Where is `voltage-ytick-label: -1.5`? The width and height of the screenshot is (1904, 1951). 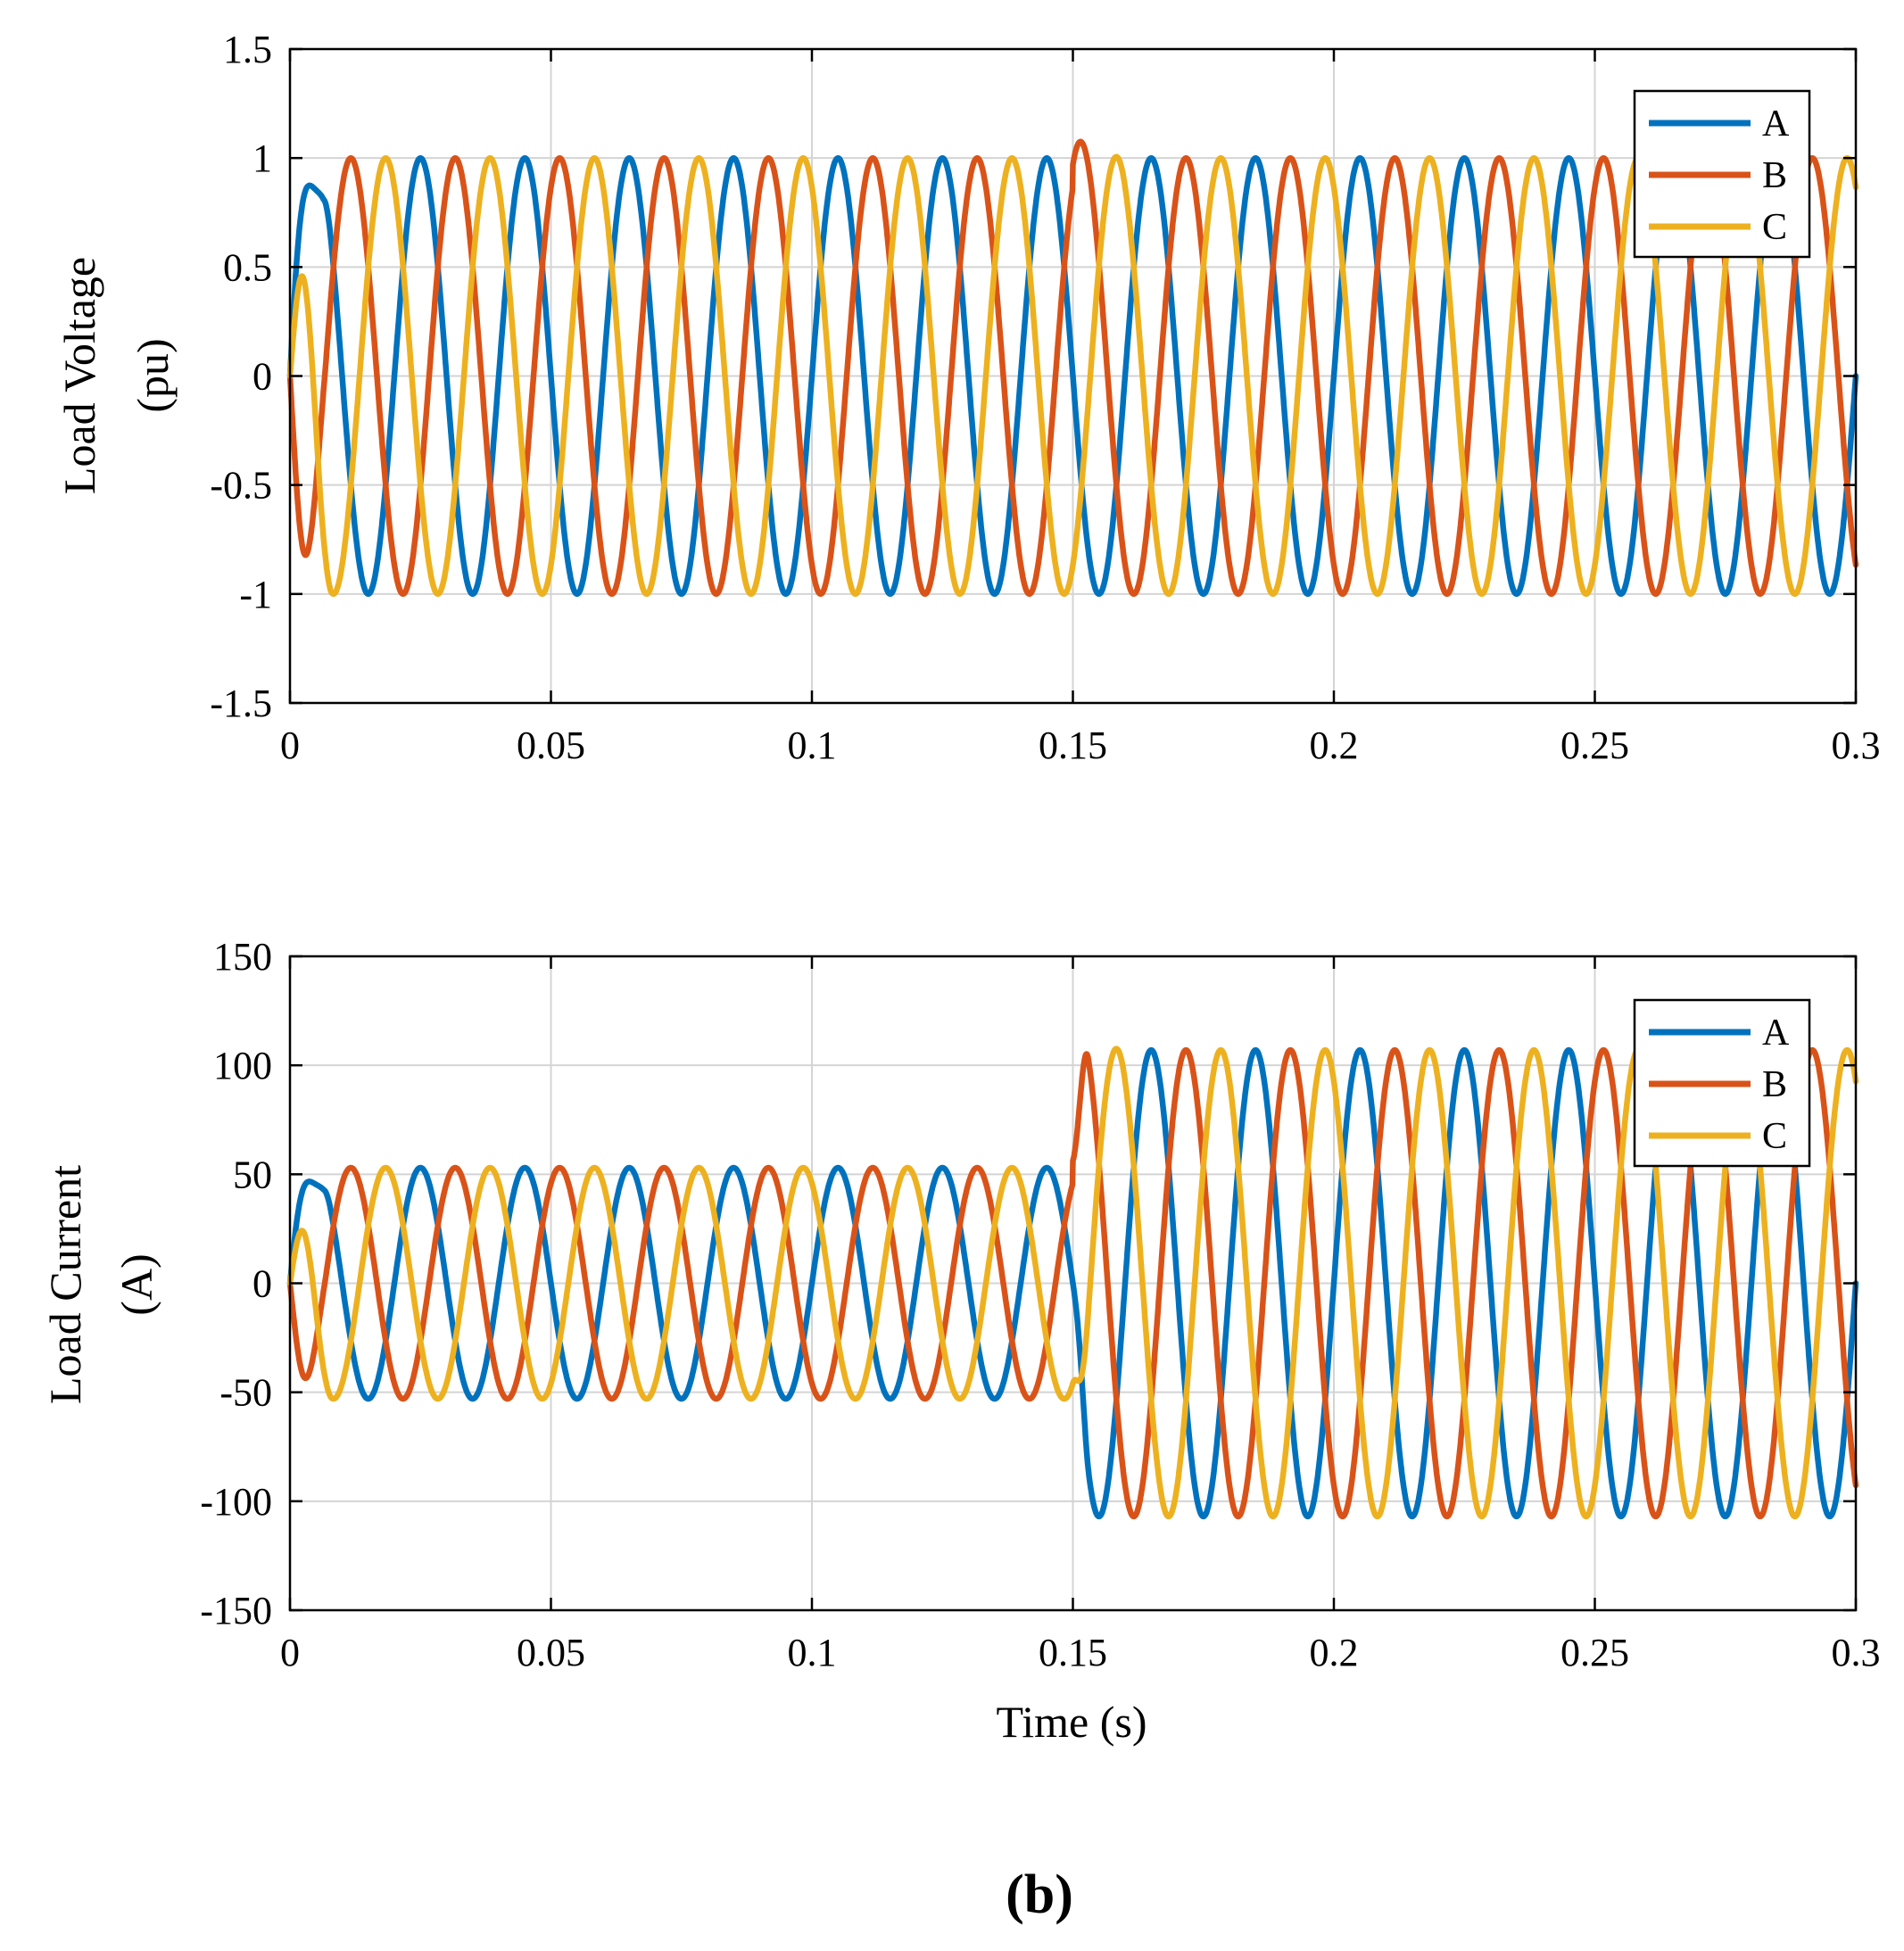
voltage-ytick-label: -1.5 is located at coordinates (241, 704).